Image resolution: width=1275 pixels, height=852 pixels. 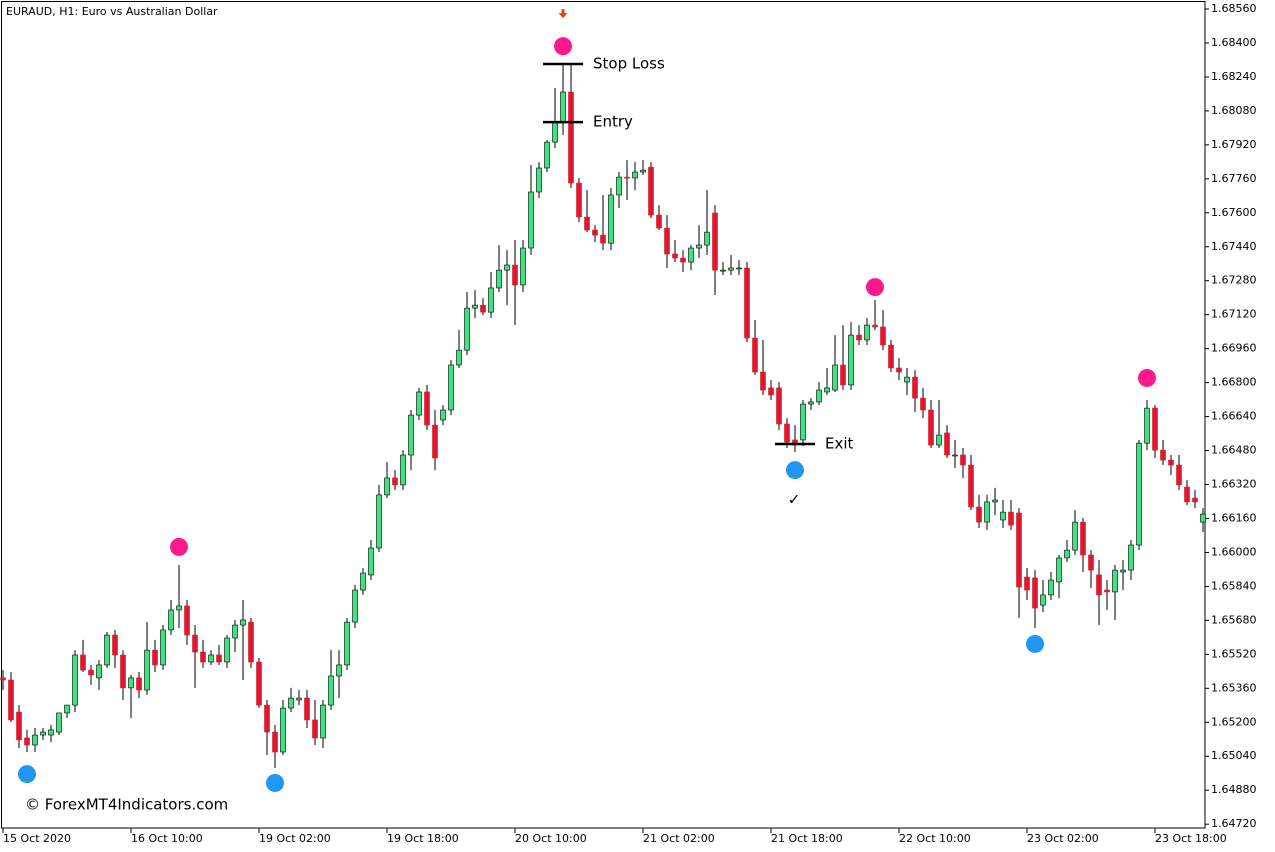 What do you see at coordinates (295, 838) in the screenshot?
I see `x-tick-label: 19 Oct 02:00` at bounding box center [295, 838].